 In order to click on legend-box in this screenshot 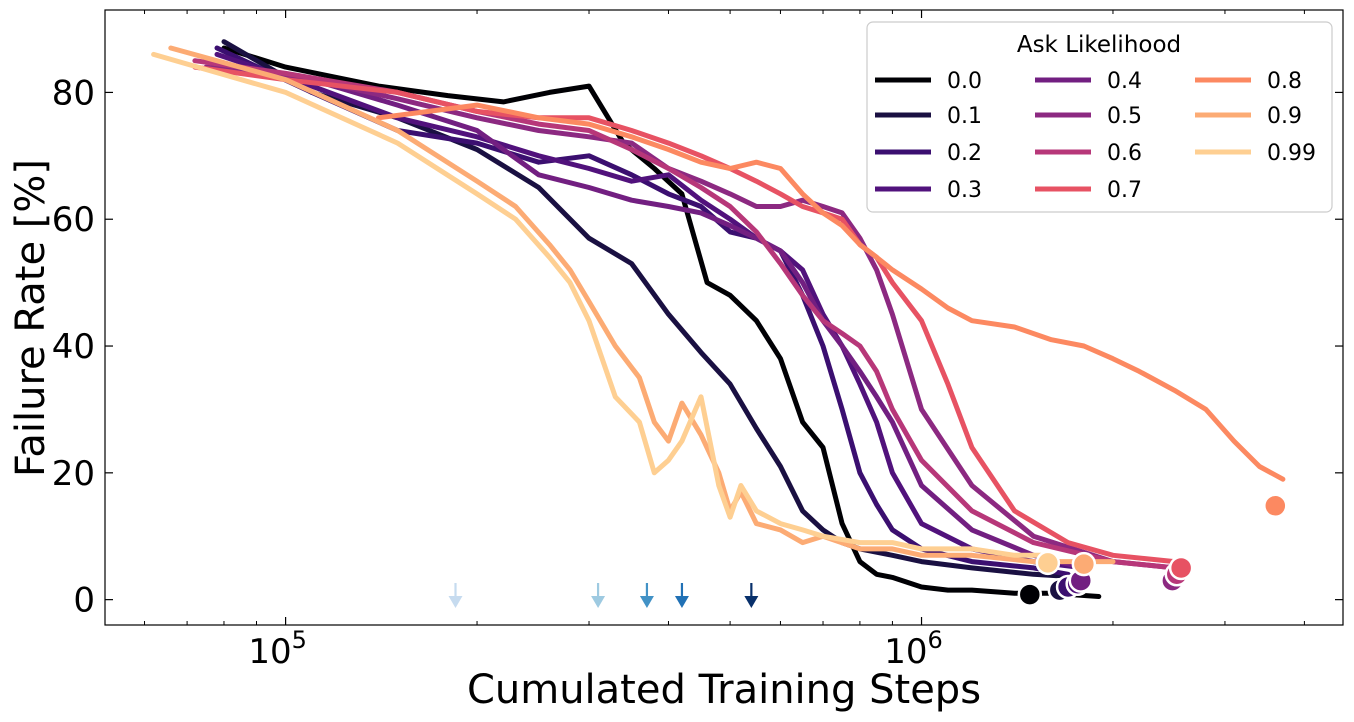, I will do `click(1099, 117)`.